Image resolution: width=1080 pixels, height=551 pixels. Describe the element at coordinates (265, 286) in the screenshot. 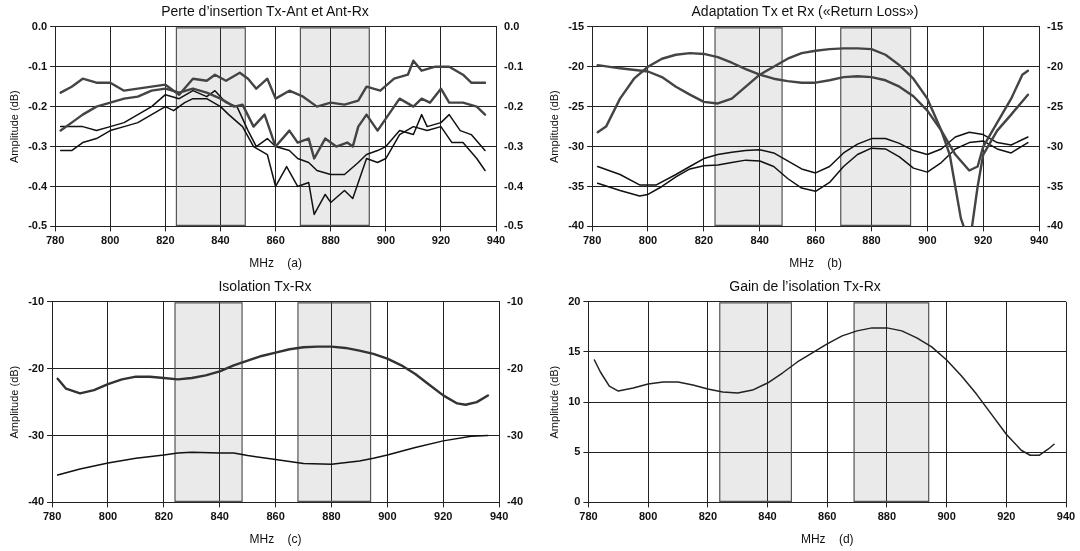

I see `chart-title: Isolation Tx-Rx` at that location.